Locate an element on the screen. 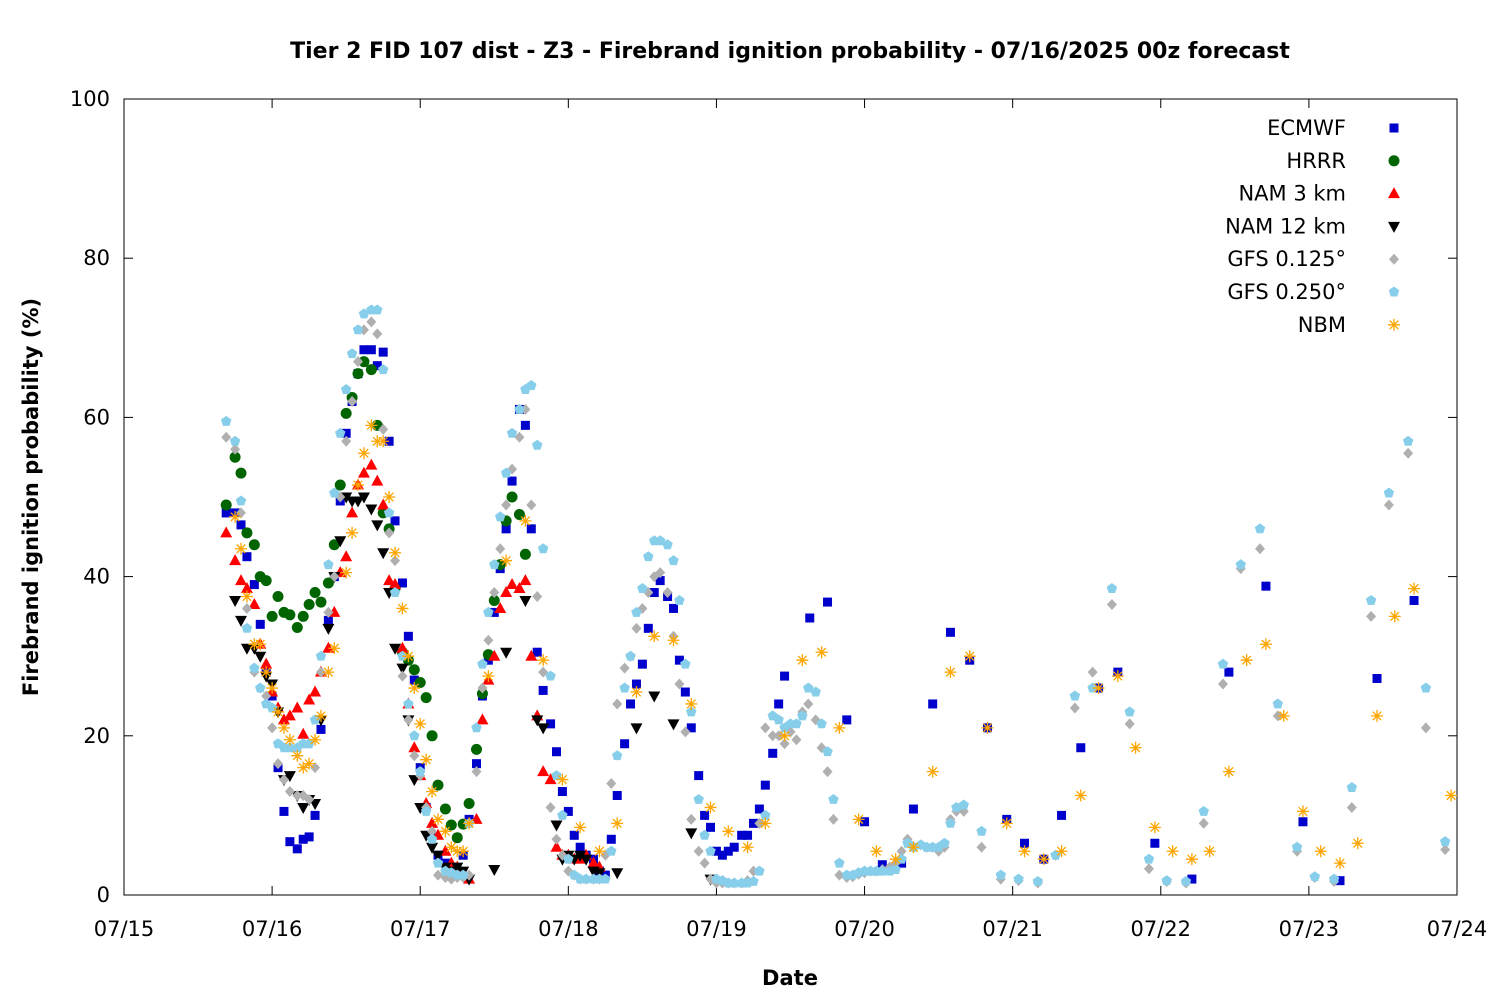 This screenshot has width=1500, height=1000. y-axis-label: Firebrand ignition probability (%) is located at coordinates (31, 497).